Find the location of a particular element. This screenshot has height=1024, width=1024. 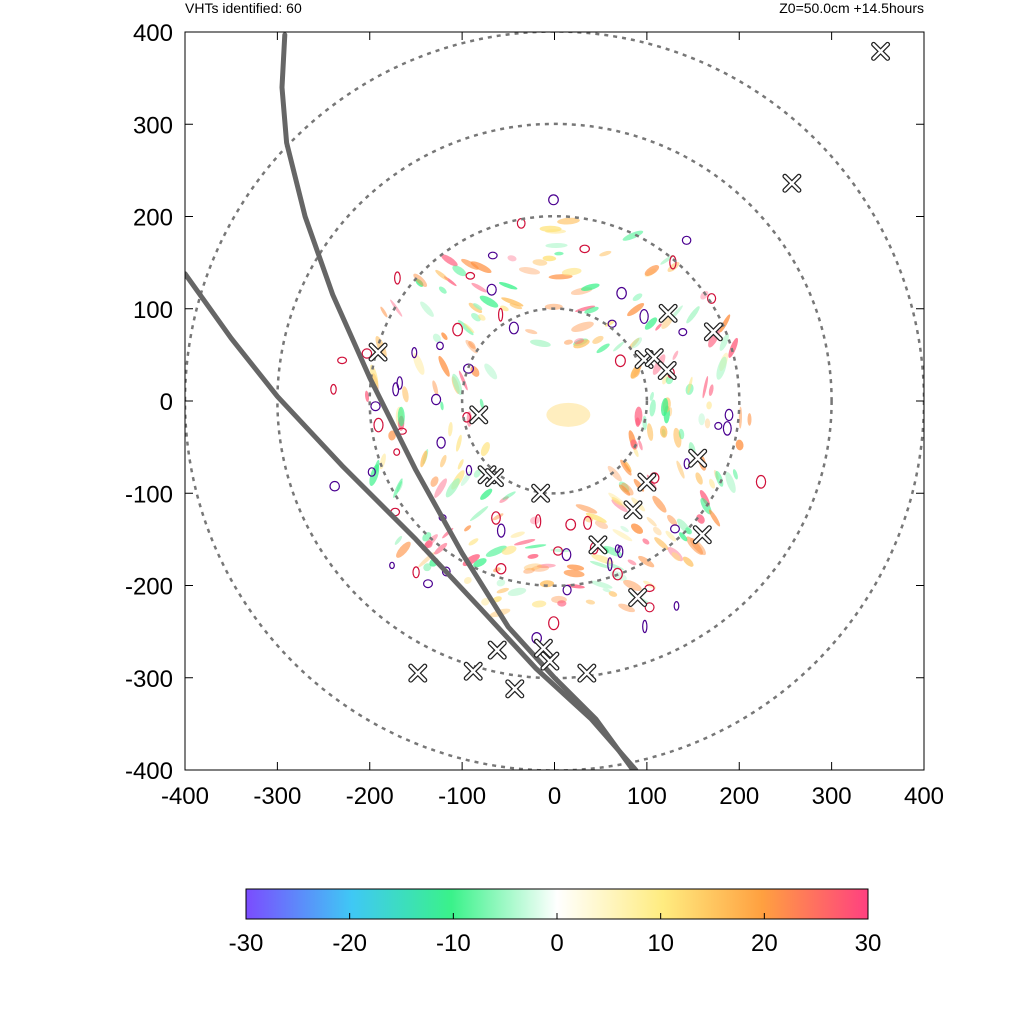

colorbar-tick-label: -20 is located at coordinates (349, 943).